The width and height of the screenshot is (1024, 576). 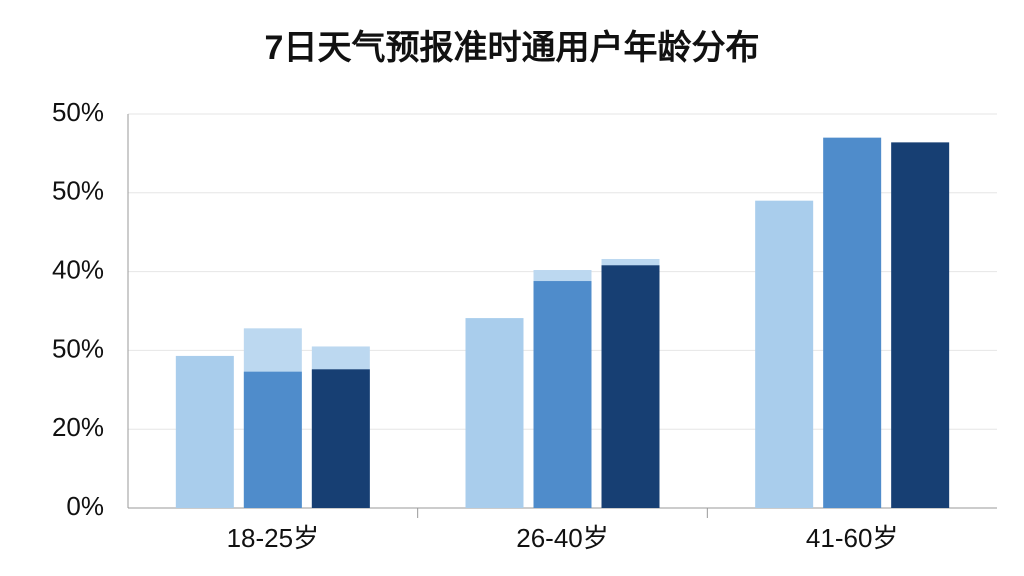 What do you see at coordinates (852, 538) in the screenshot?
I see `x-tick-label: 41-60岁` at bounding box center [852, 538].